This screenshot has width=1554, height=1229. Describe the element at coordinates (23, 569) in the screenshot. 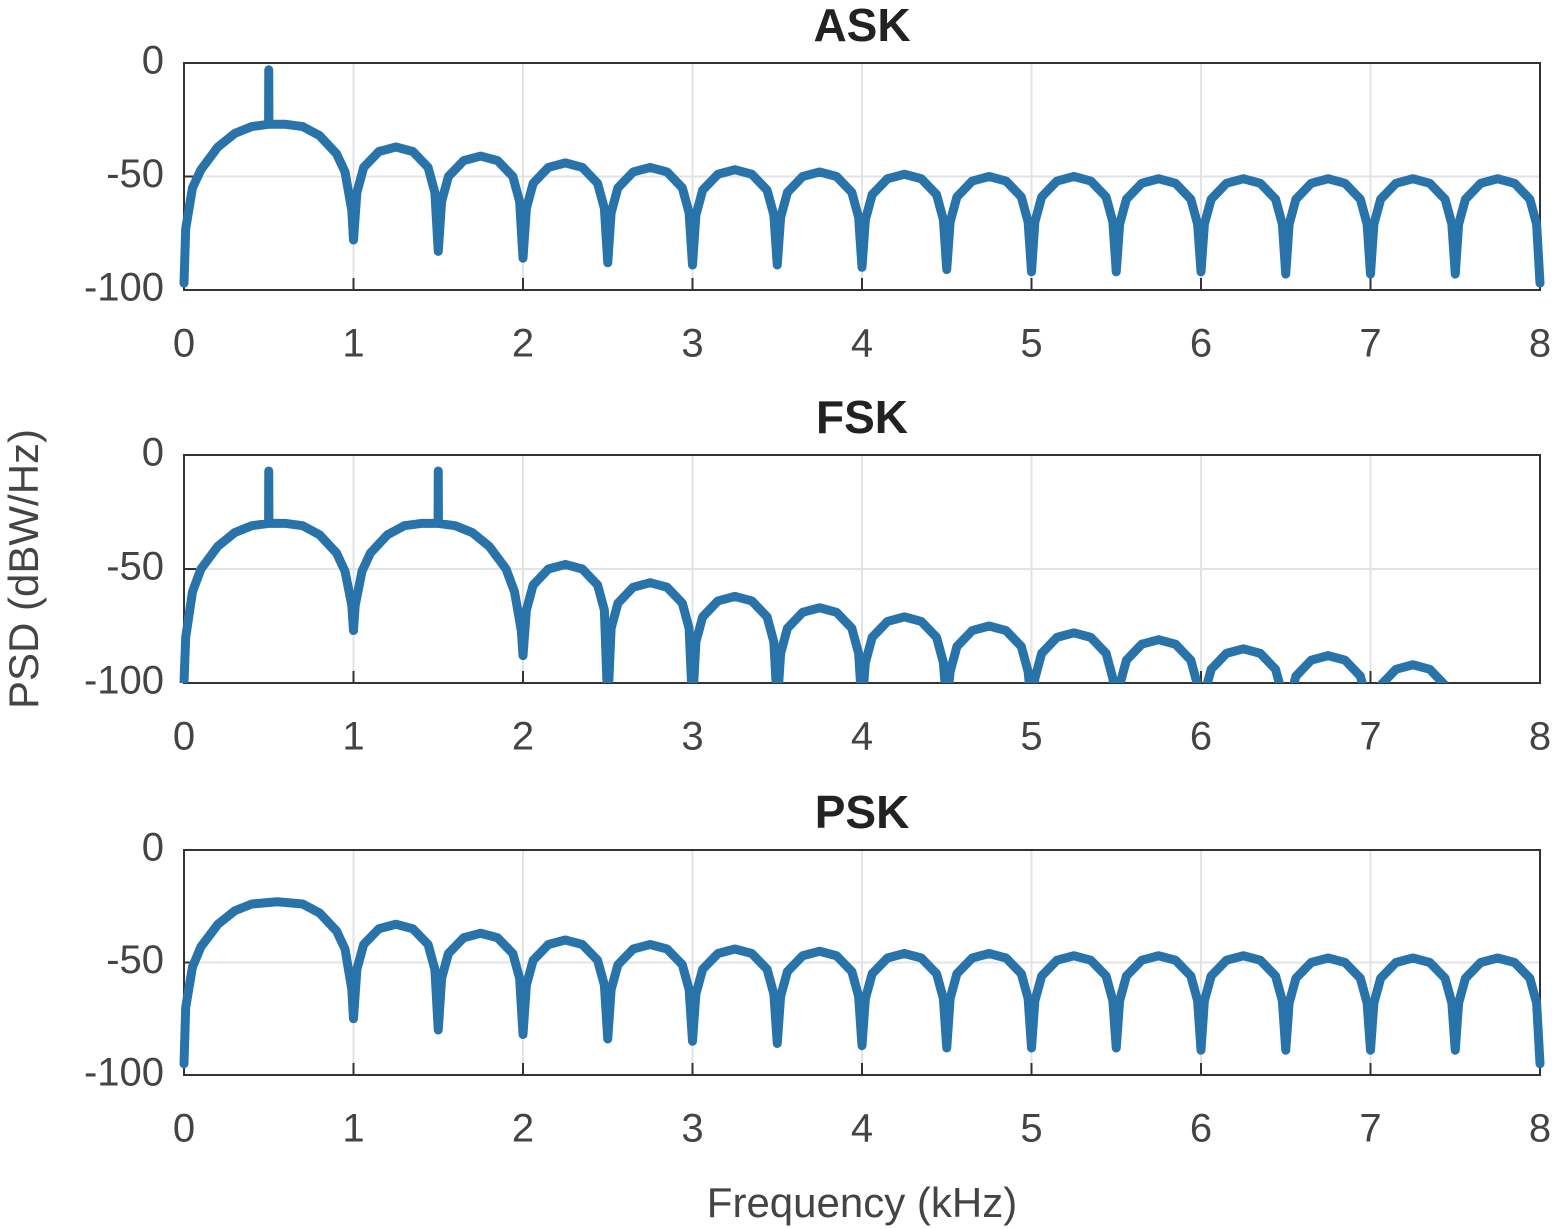

I see `y-axis-label: PSD (dBW/Hz)` at that location.